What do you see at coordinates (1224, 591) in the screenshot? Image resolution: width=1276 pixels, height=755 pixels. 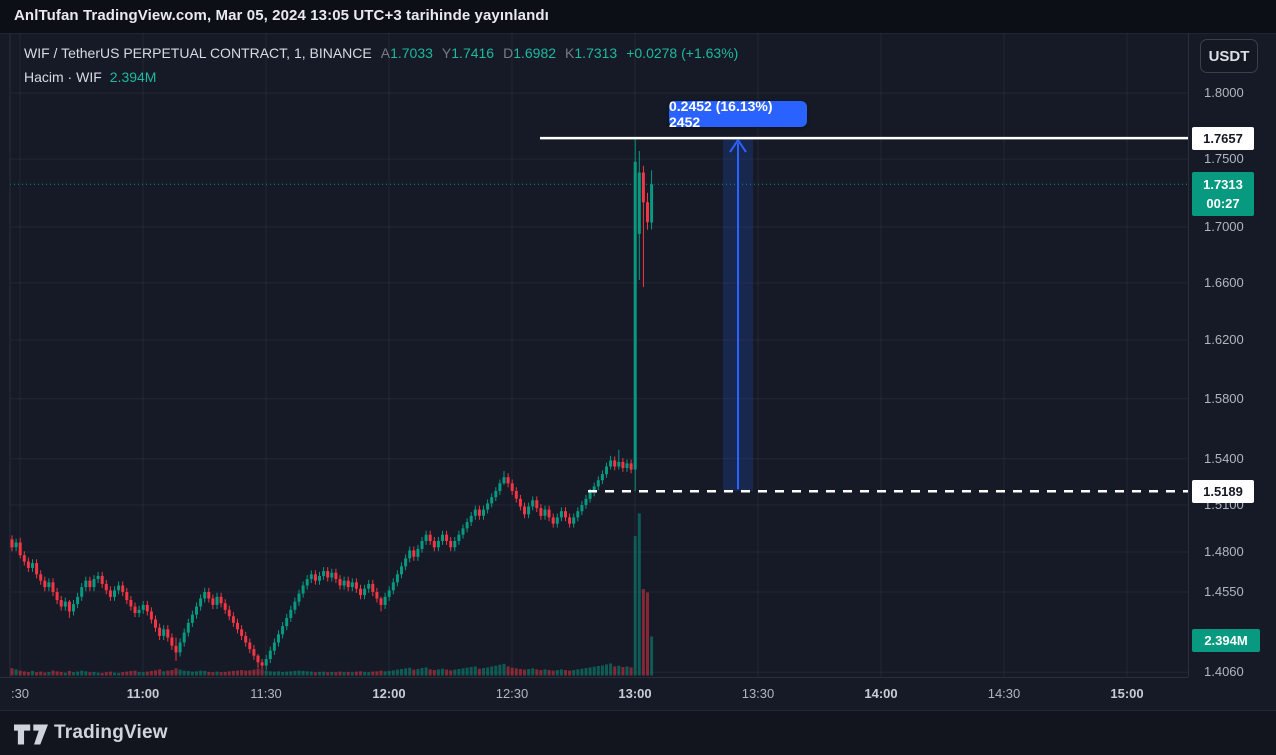 I see `price-tick-label: 1.4550` at bounding box center [1224, 591].